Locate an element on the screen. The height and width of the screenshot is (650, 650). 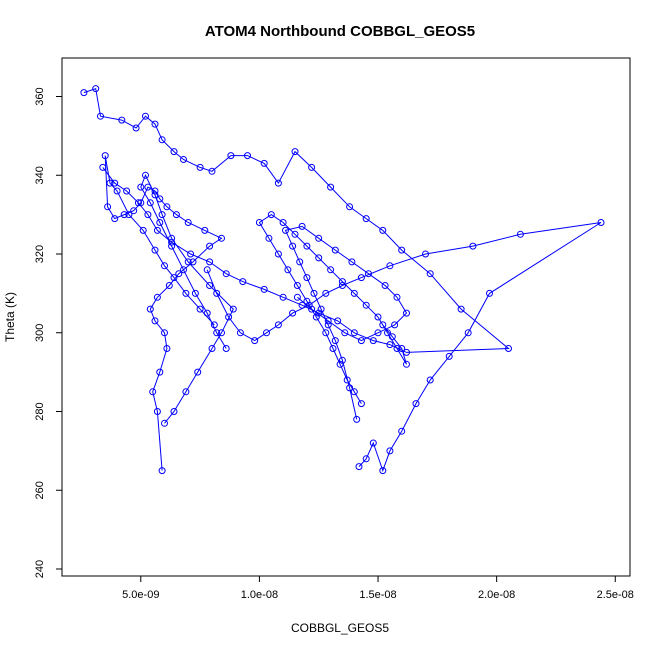
y-tick-label: 340 is located at coordinates (40, 175).